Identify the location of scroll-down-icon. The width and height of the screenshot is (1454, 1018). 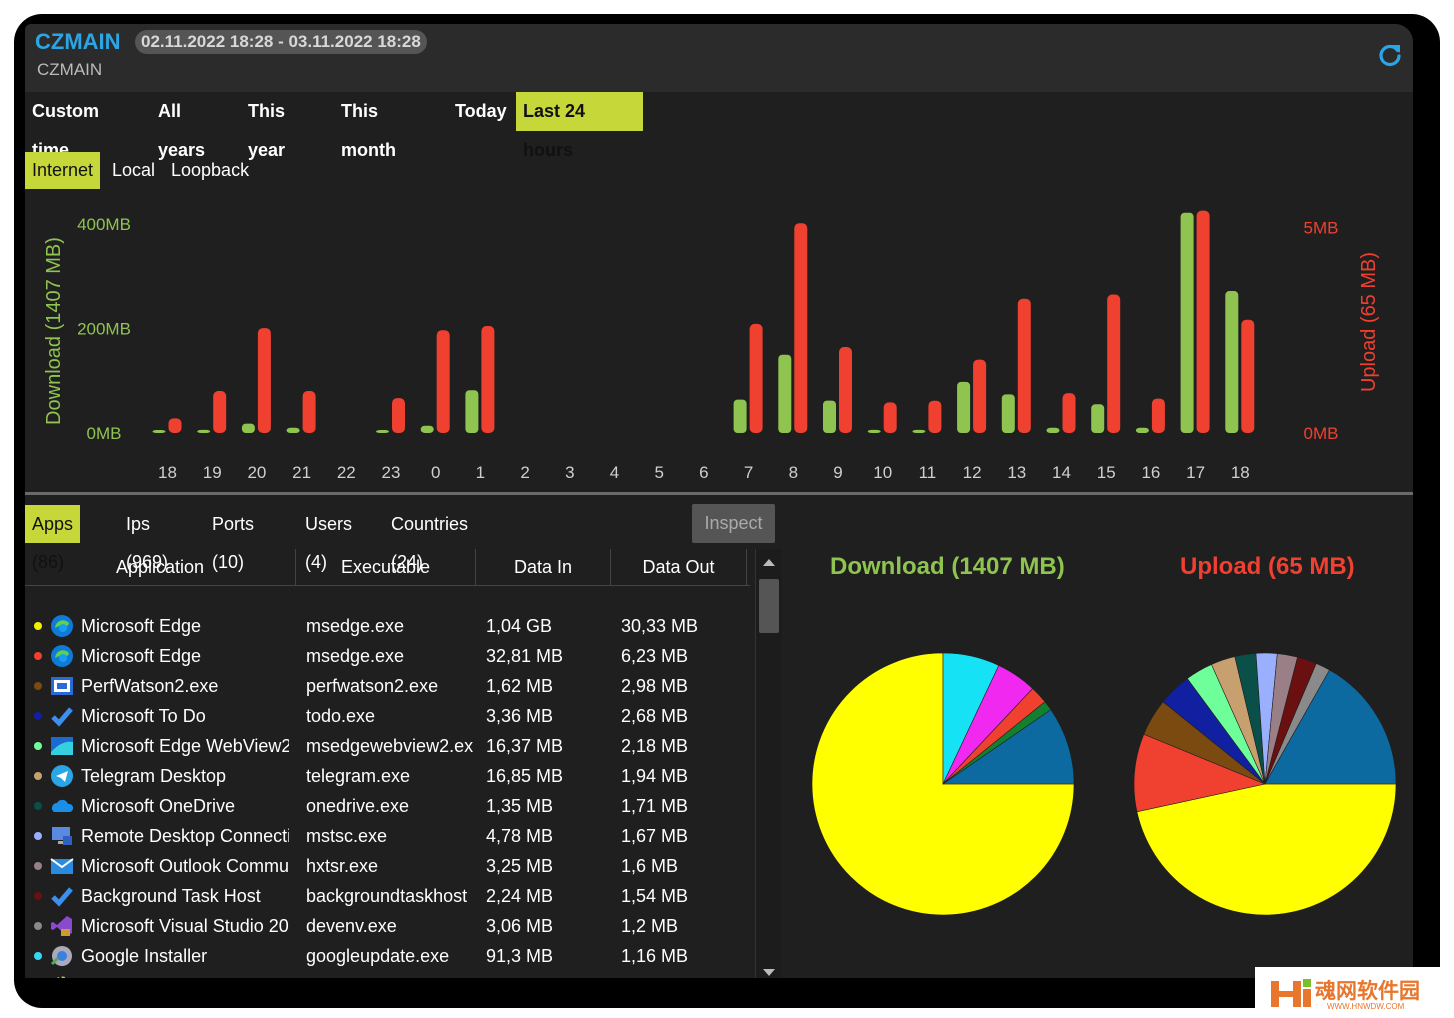
(769, 972).